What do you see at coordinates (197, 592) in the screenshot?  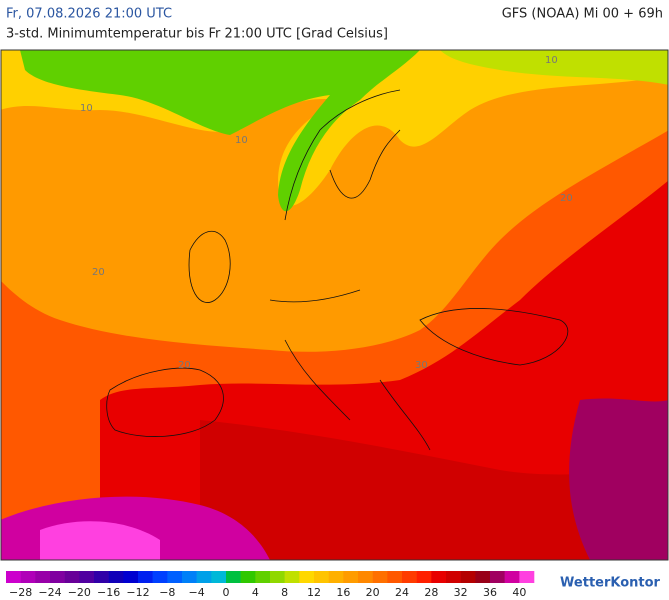 I see `legend-label: −4` at bounding box center [197, 592].